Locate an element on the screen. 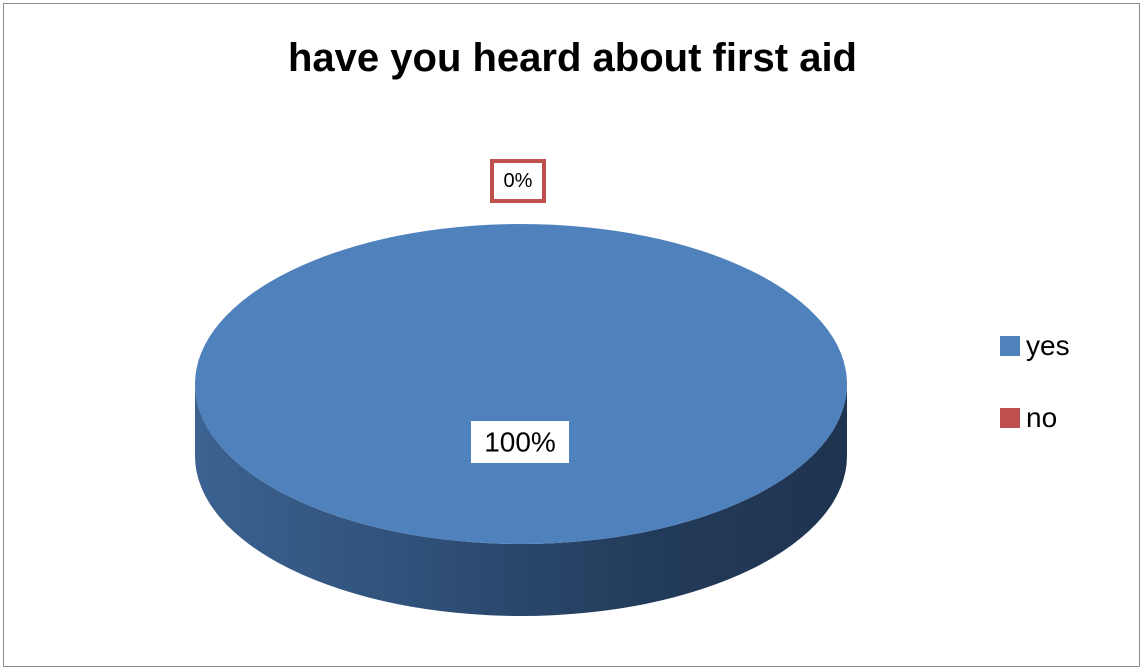 The image size is (1145, 671). data-label-yes: 100% is located at coordinates (520, 442).